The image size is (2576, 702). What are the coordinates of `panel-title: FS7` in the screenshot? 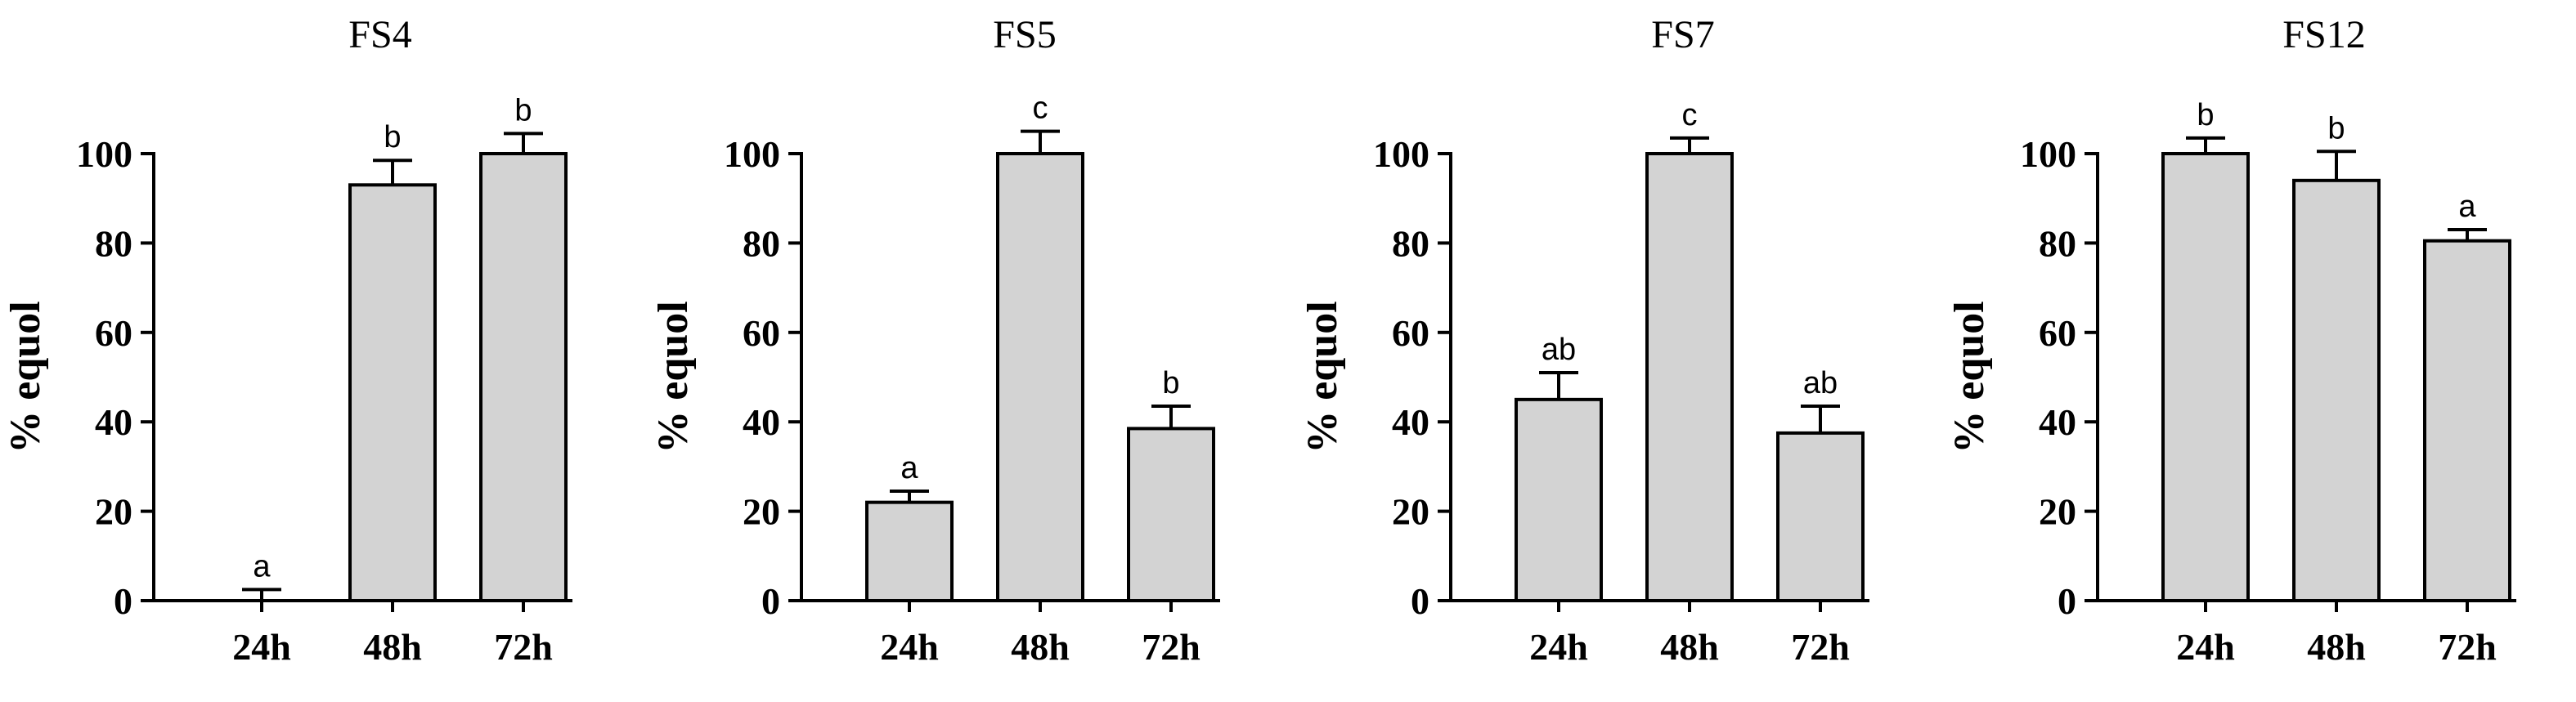 It's located at (1683, 34).